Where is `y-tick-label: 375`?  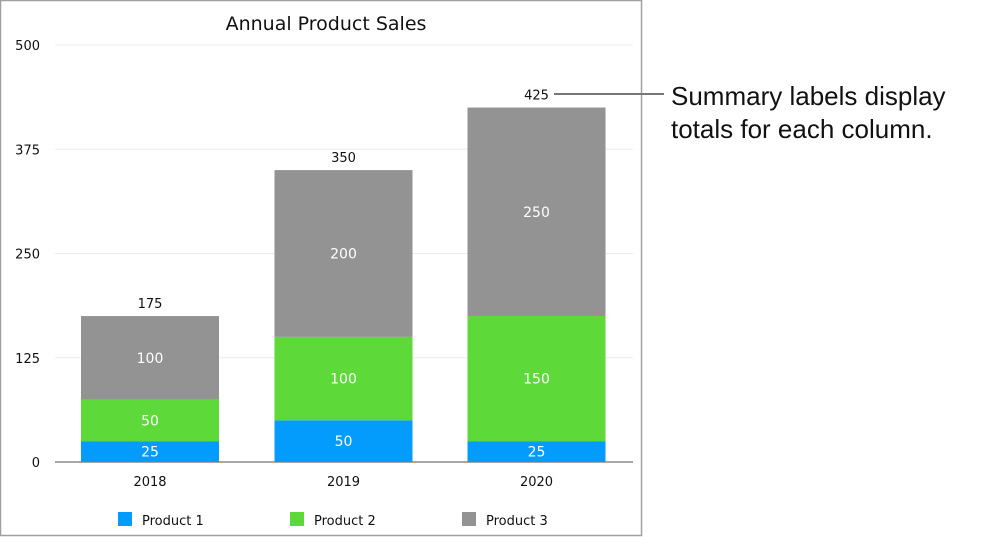 y-tick-label: 375 is located at coordinates (27, 150).